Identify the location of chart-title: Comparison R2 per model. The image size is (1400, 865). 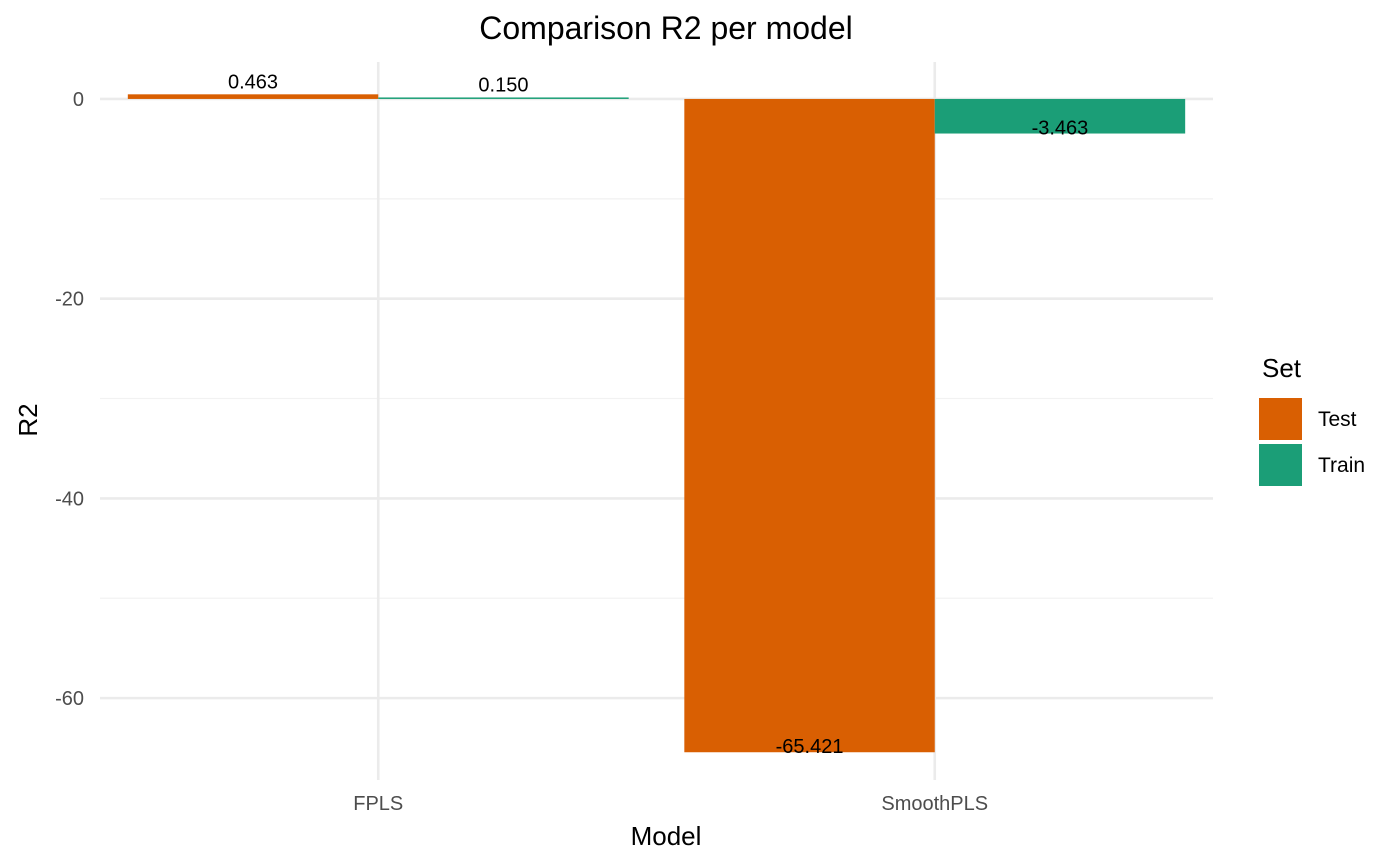
(666, 28).